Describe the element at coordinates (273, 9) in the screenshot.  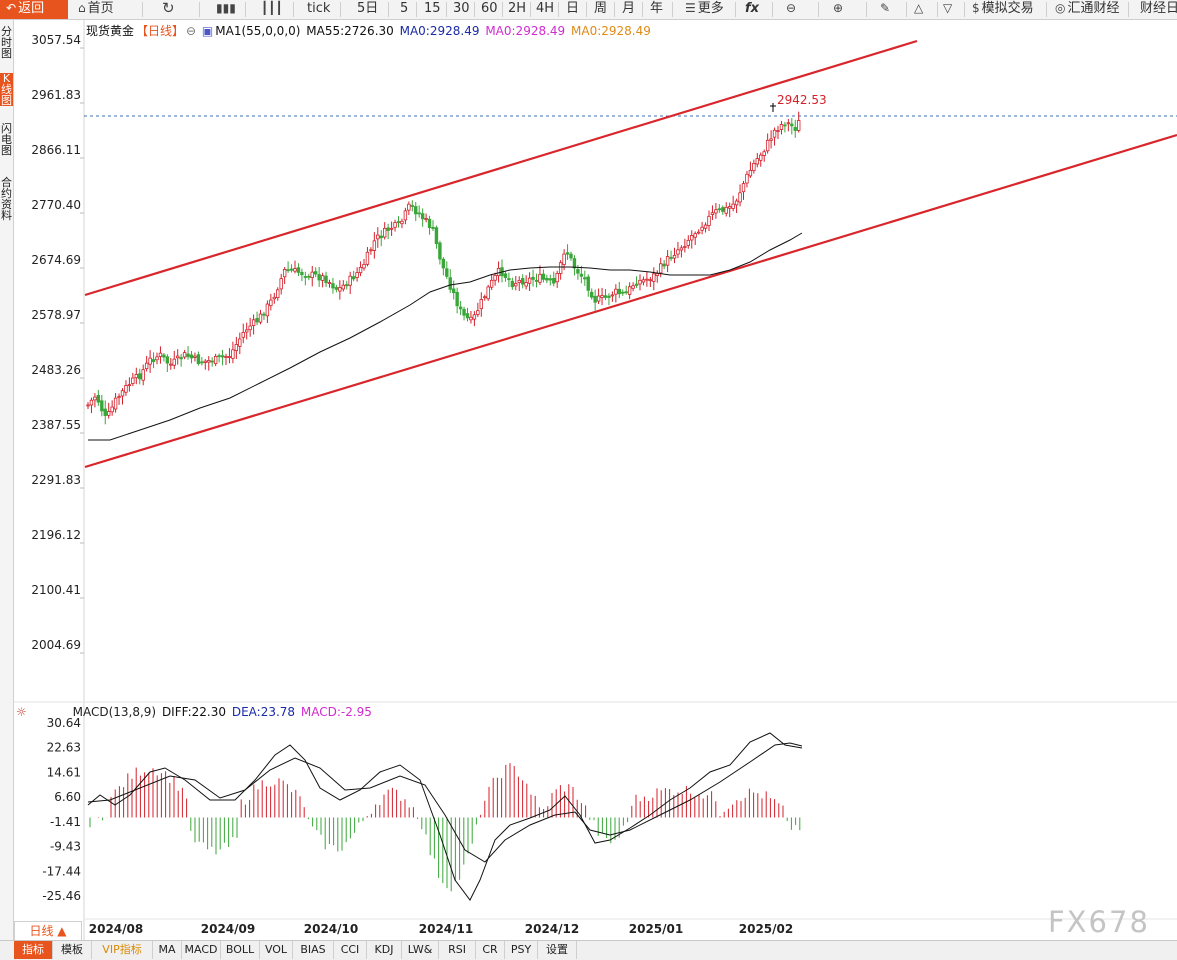
I see `candle-button: ┃┃┃` at that location.